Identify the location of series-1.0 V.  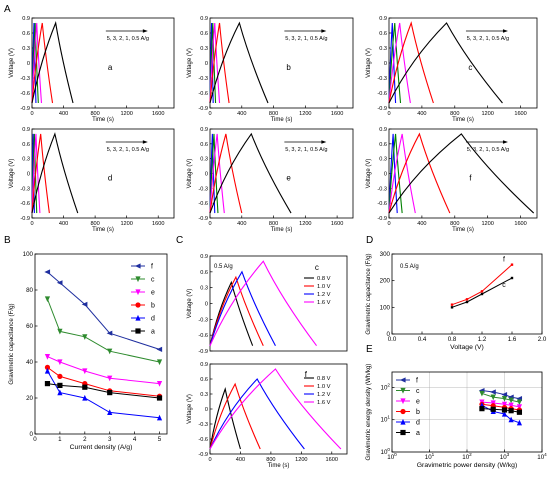
(236, 310).